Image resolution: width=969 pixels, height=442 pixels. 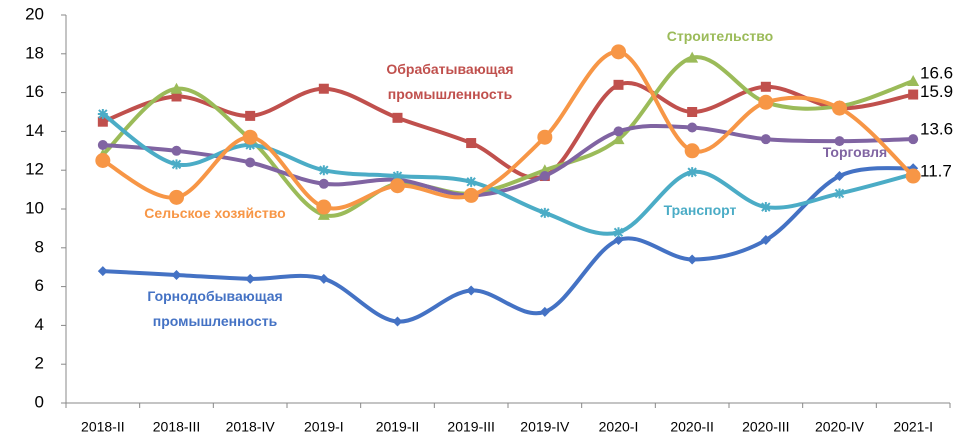 I want to click on y-tick-label: 10, so click(x=34, y=207).